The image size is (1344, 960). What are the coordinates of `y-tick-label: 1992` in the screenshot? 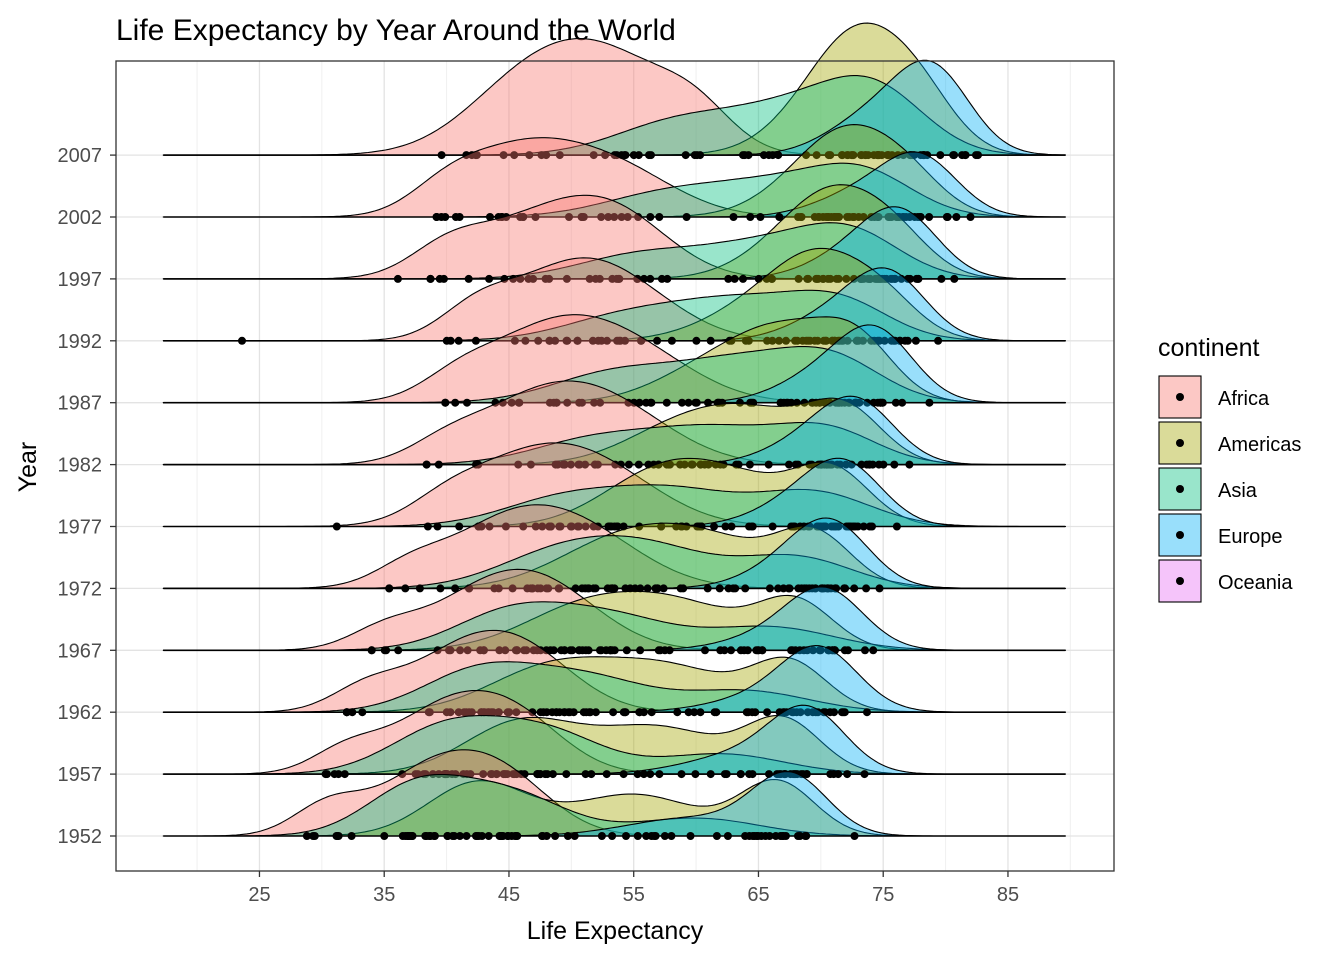 It's located at (80, 342).